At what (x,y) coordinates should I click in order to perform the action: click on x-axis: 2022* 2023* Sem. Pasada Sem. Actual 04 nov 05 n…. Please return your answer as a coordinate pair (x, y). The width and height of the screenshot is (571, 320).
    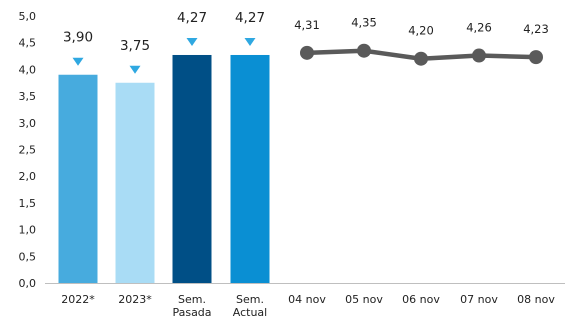
    Looking at the image, I should click on (305, 301).